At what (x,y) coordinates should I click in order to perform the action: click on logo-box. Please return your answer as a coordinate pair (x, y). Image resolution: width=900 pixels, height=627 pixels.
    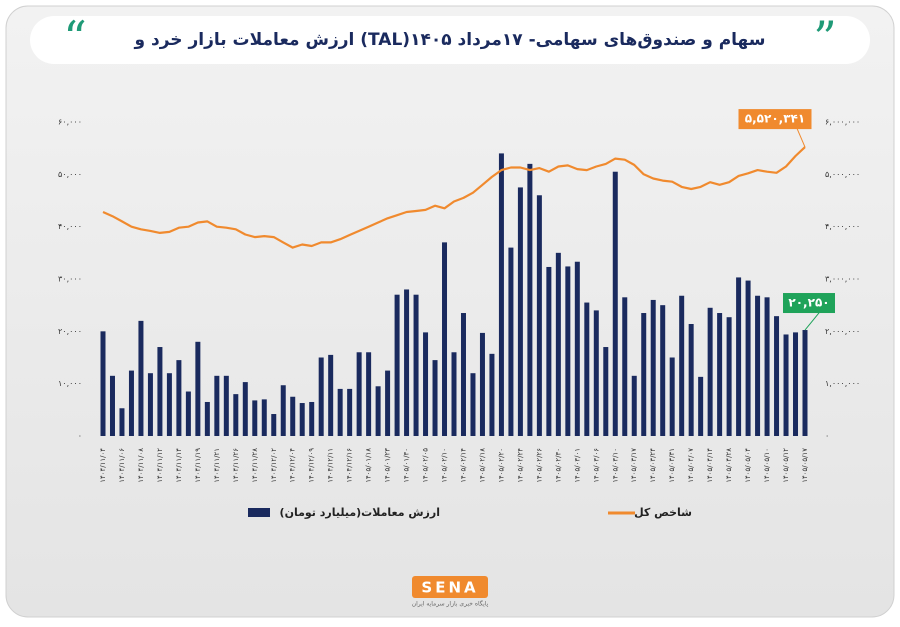
    Looking at the image, I should click on (450, 587).